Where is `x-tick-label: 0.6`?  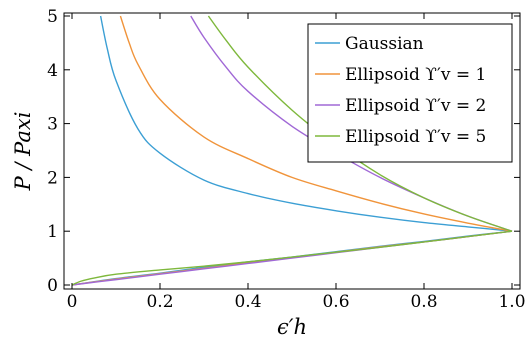 x-tick-label: 0.6 is located at coordinates (335, 302).